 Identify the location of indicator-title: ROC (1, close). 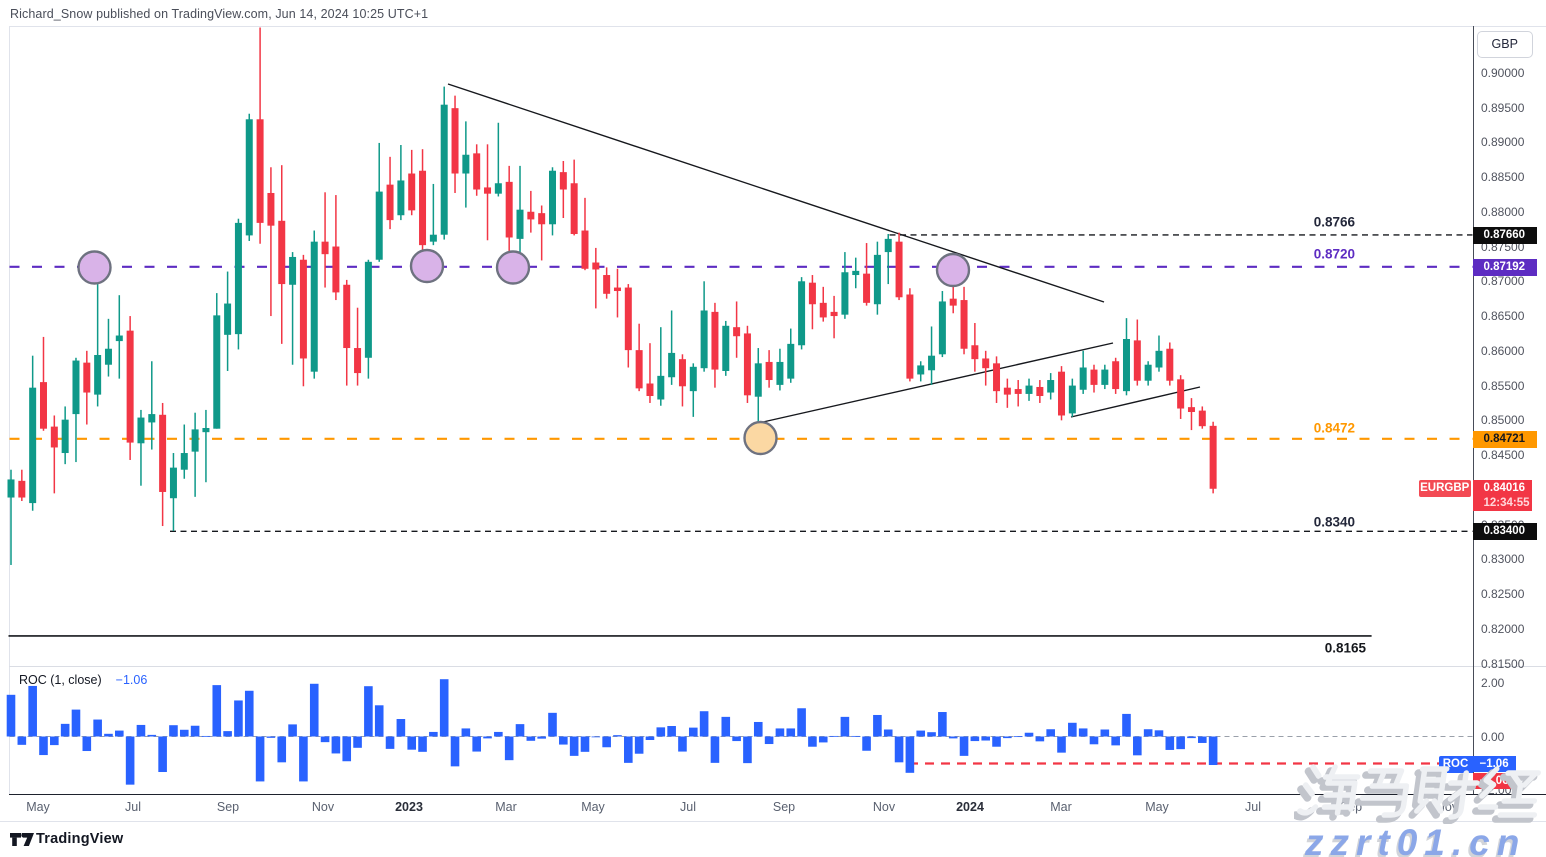
(60, 680).